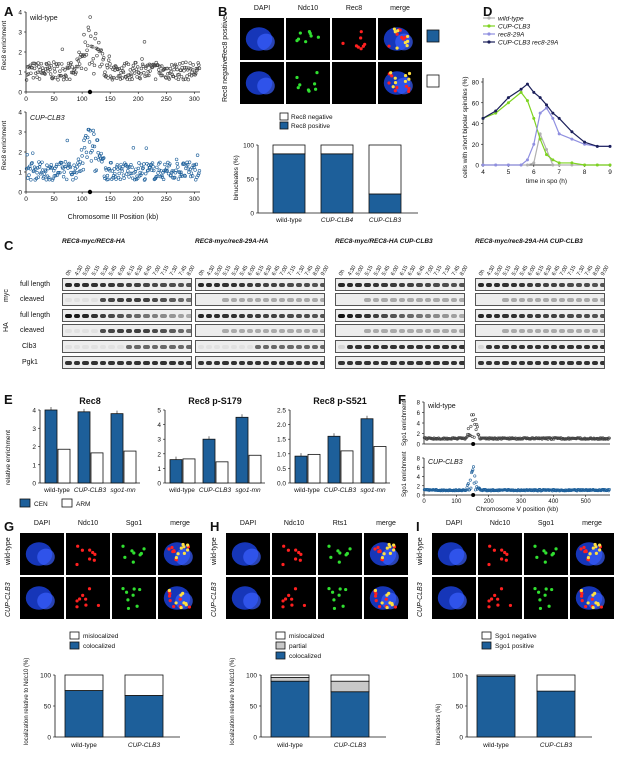 This screenshot has height=760, width=617. I want to click on panel-letter: B, so click(223, 11).